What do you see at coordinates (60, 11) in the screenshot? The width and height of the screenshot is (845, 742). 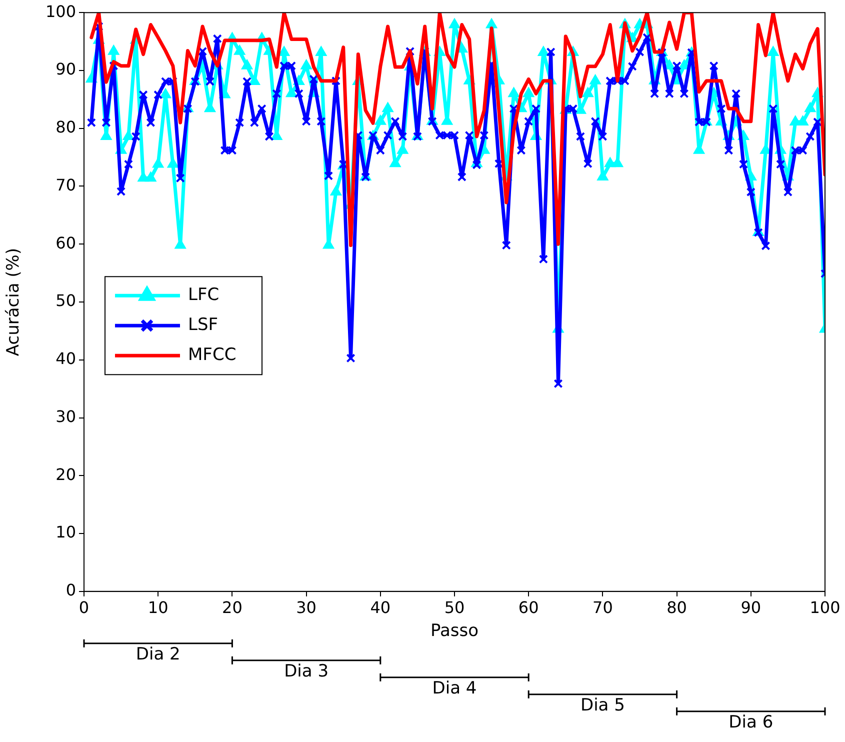 I see `y-tick-label: 100` at bounding box center [60, 11].